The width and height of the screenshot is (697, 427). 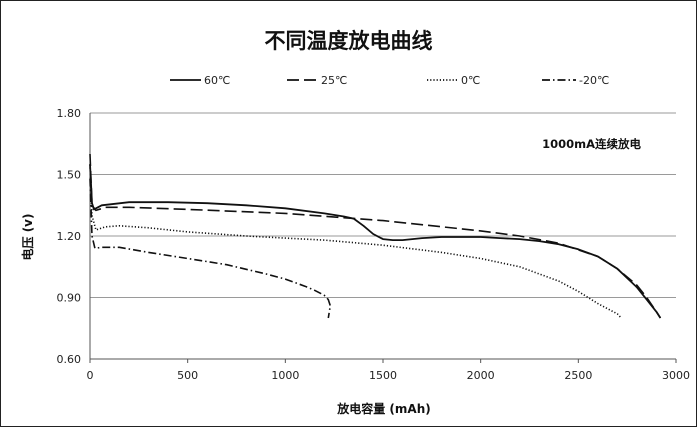 I want to click on x-tick-label: 0, so click(x=90, y=375).